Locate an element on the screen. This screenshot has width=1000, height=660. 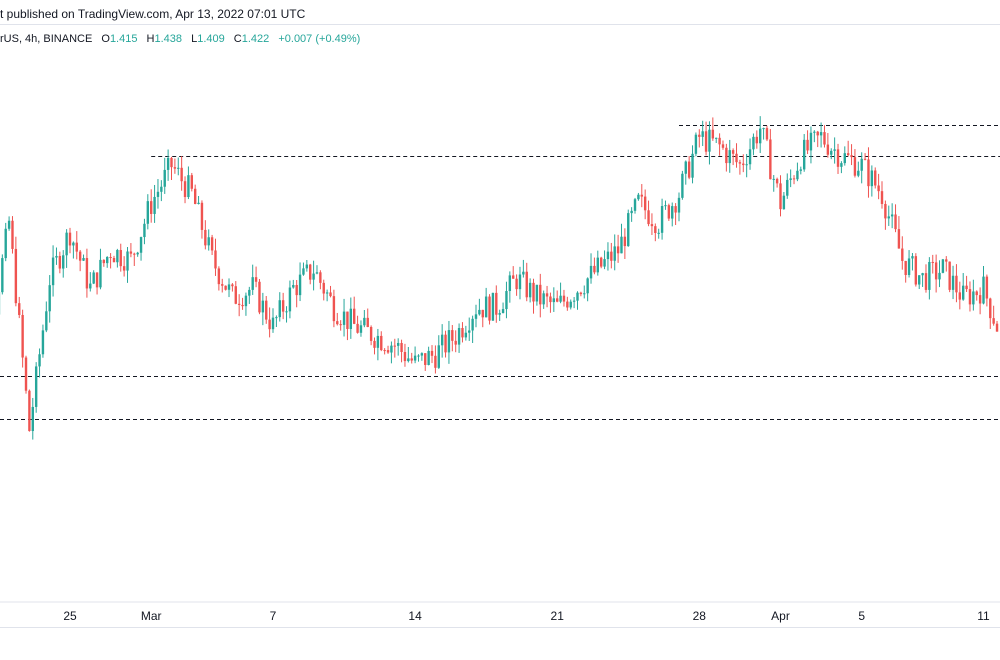
time-tick-3: 14 is located at coordinates (415, 616).